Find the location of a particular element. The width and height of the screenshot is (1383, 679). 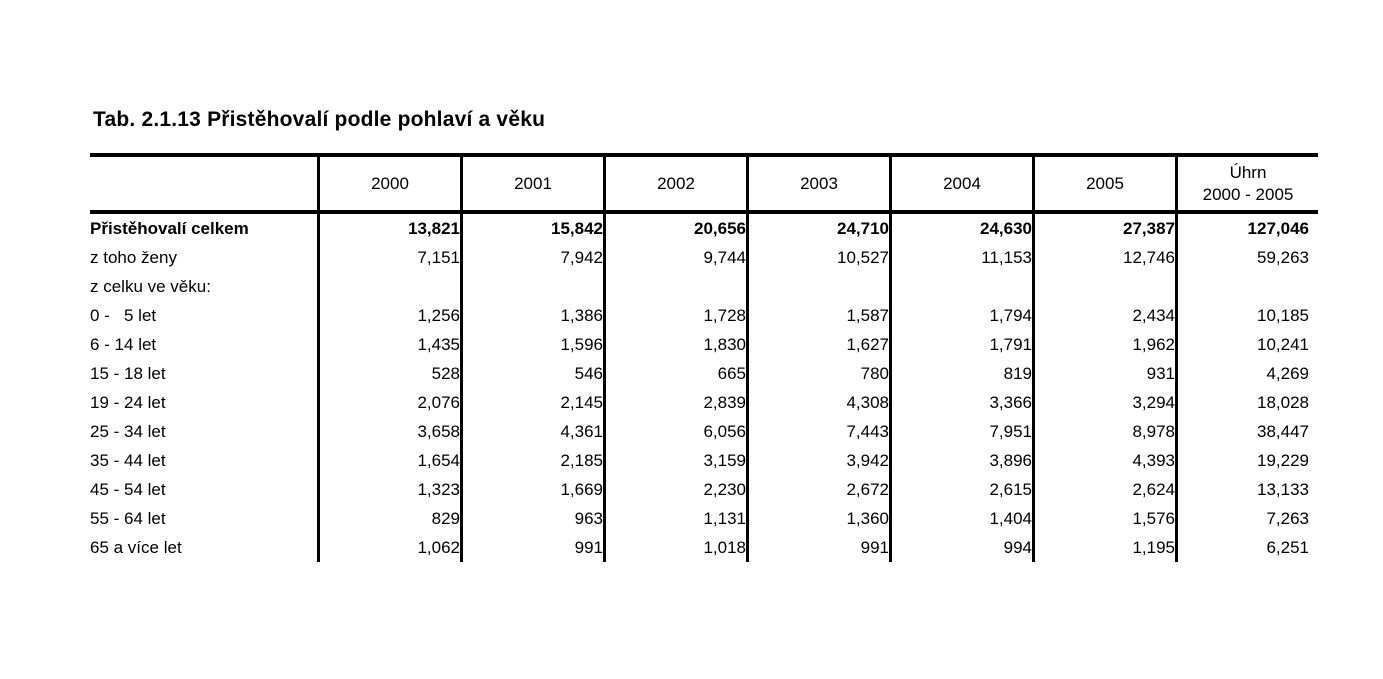

total-column-header: Úhrn 2000 - 2005 is located at coordinates (1246, 184).